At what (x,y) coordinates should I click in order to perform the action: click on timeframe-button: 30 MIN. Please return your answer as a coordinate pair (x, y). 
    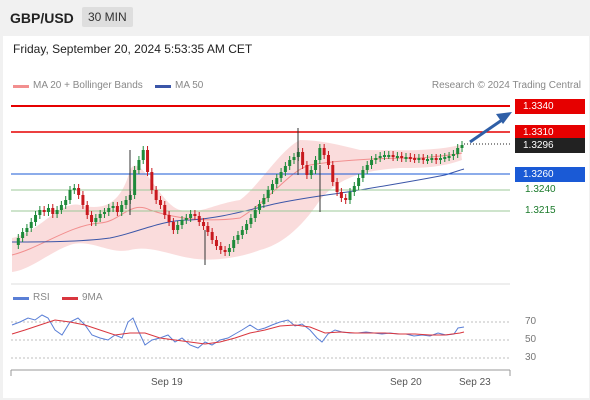
    Looking at the image, I should click on (107, 17).